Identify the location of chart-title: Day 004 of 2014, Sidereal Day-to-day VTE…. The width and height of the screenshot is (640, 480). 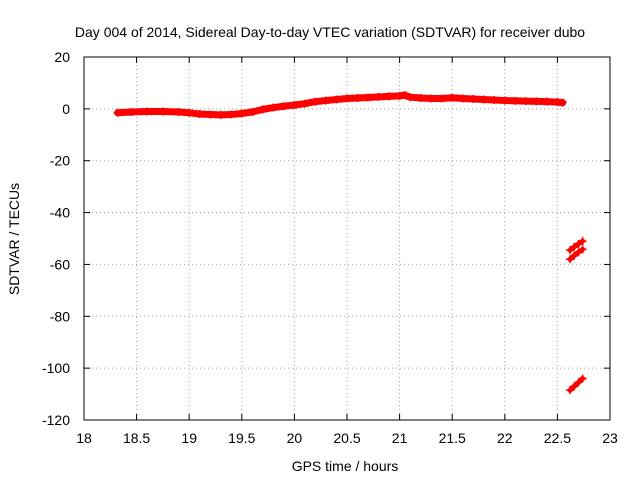
(330, 32).